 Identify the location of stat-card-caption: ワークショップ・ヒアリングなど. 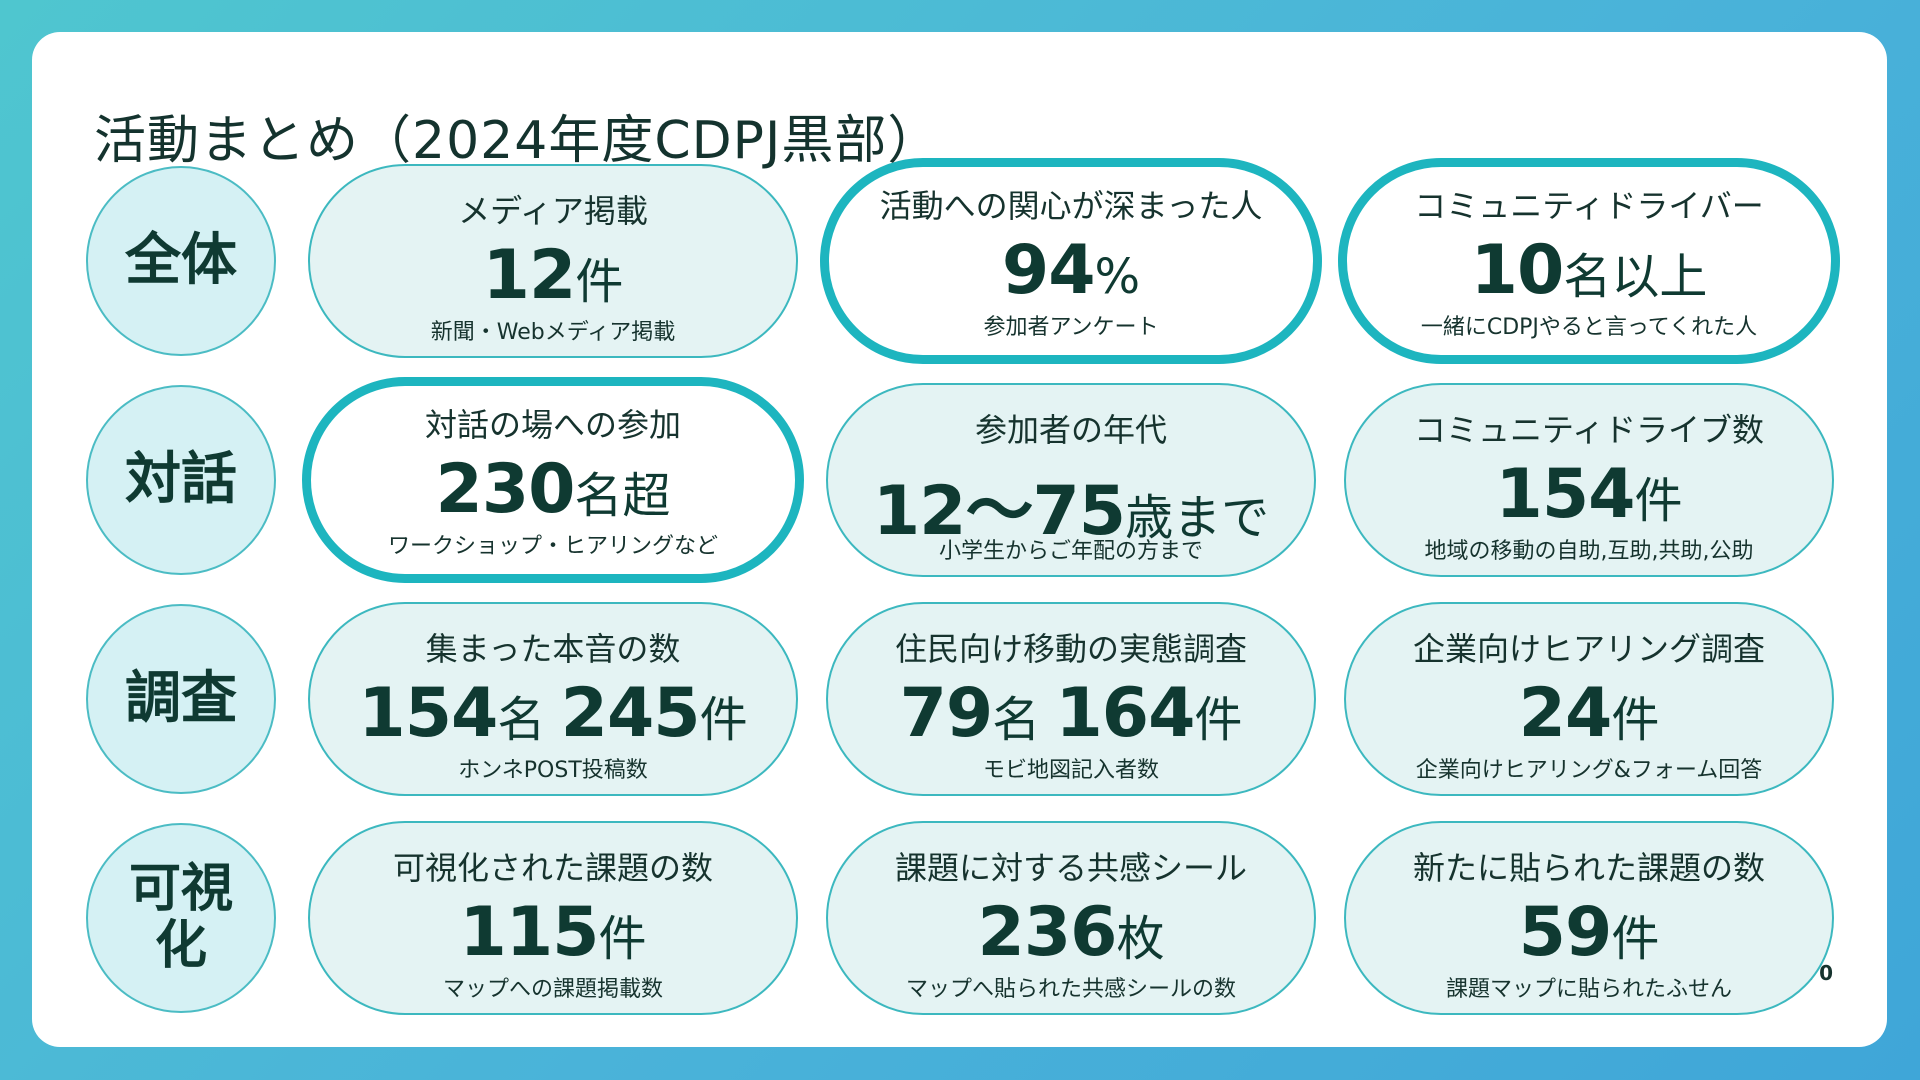
(552, 546).